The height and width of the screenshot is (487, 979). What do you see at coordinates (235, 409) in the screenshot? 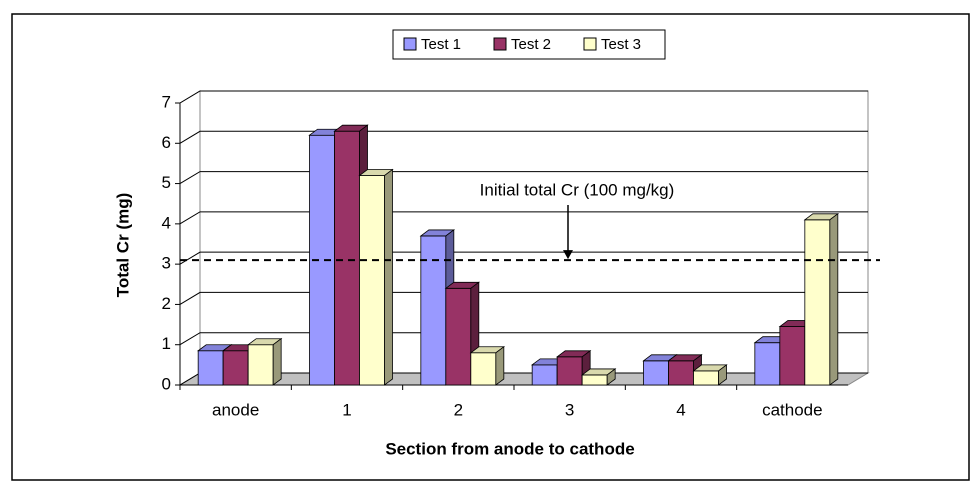
I see `x-tick-label: anode` at bounding box center [235, 409].